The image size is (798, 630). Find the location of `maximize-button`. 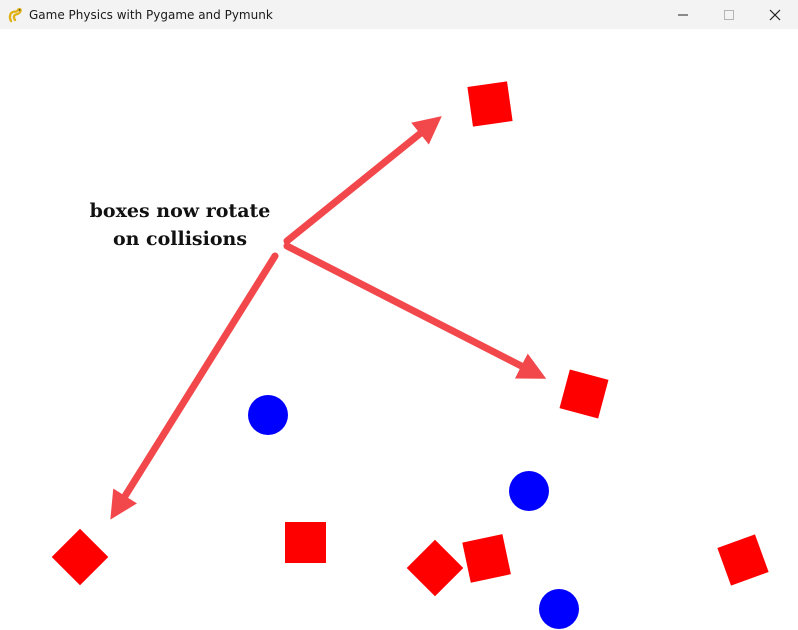

maximize-button is located at coordinates (729, 14).